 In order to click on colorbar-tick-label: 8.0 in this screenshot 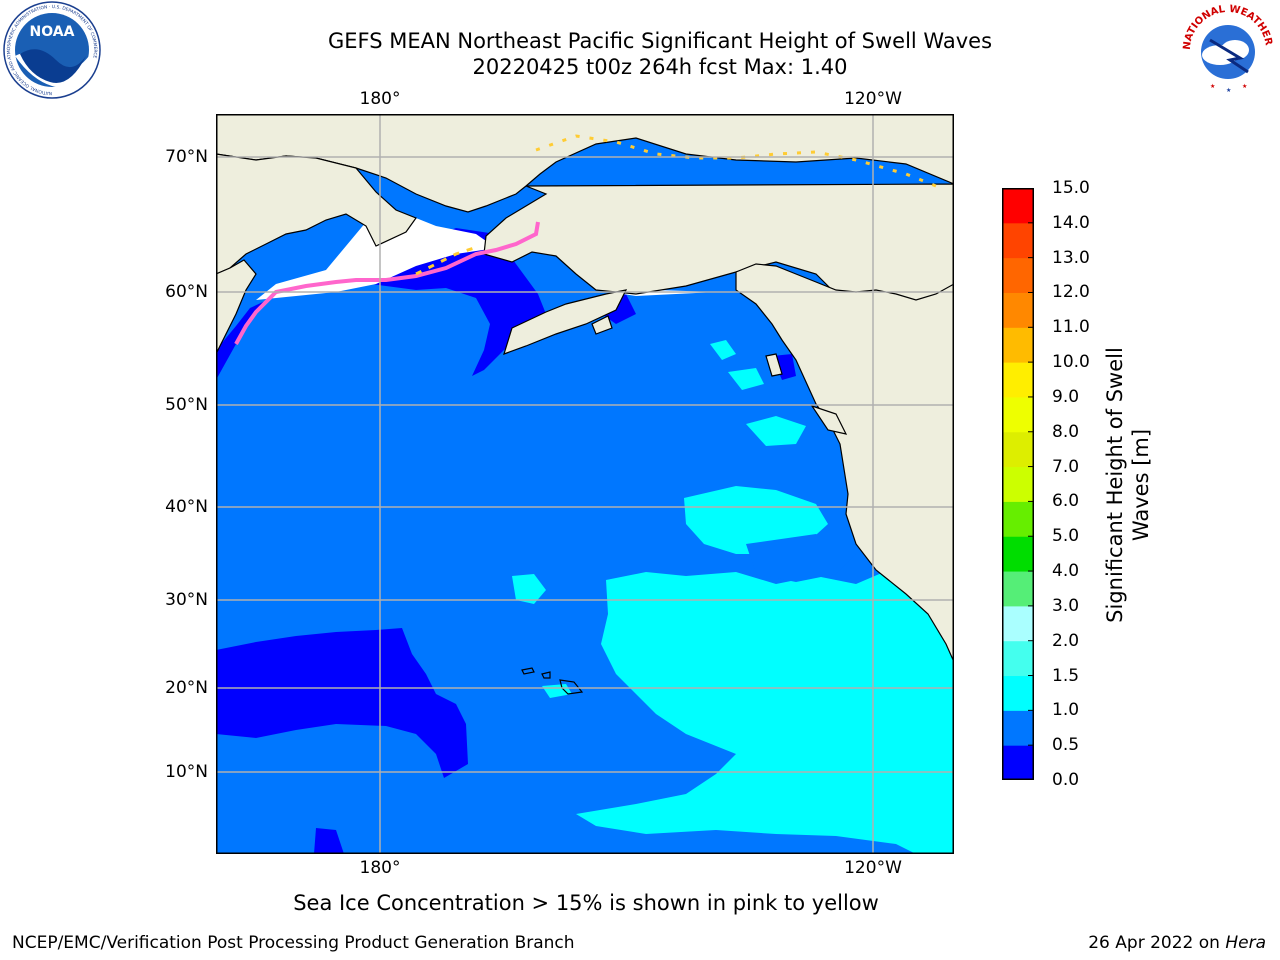, I will do `click(1066, 431)`.